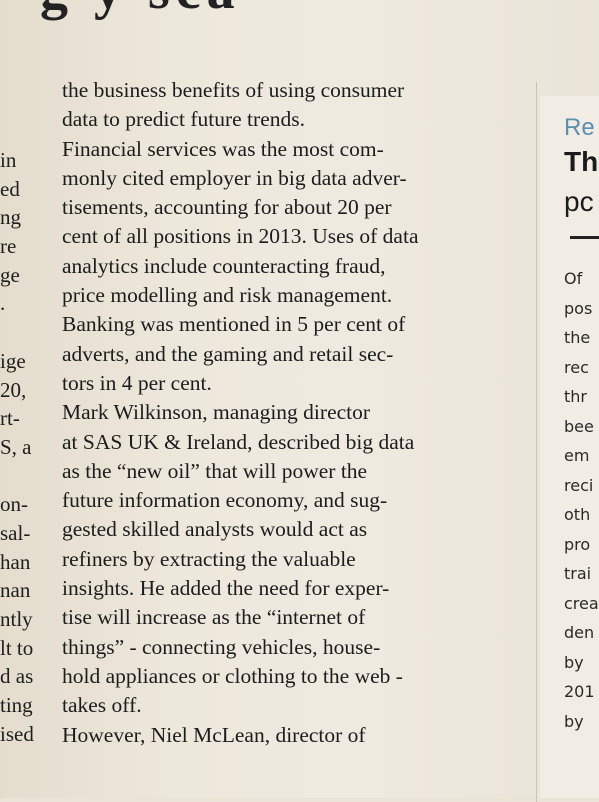  Describe the element at coordinates (577, 337) in the screenshot. I see `sidebar-body-line: the` at that location.